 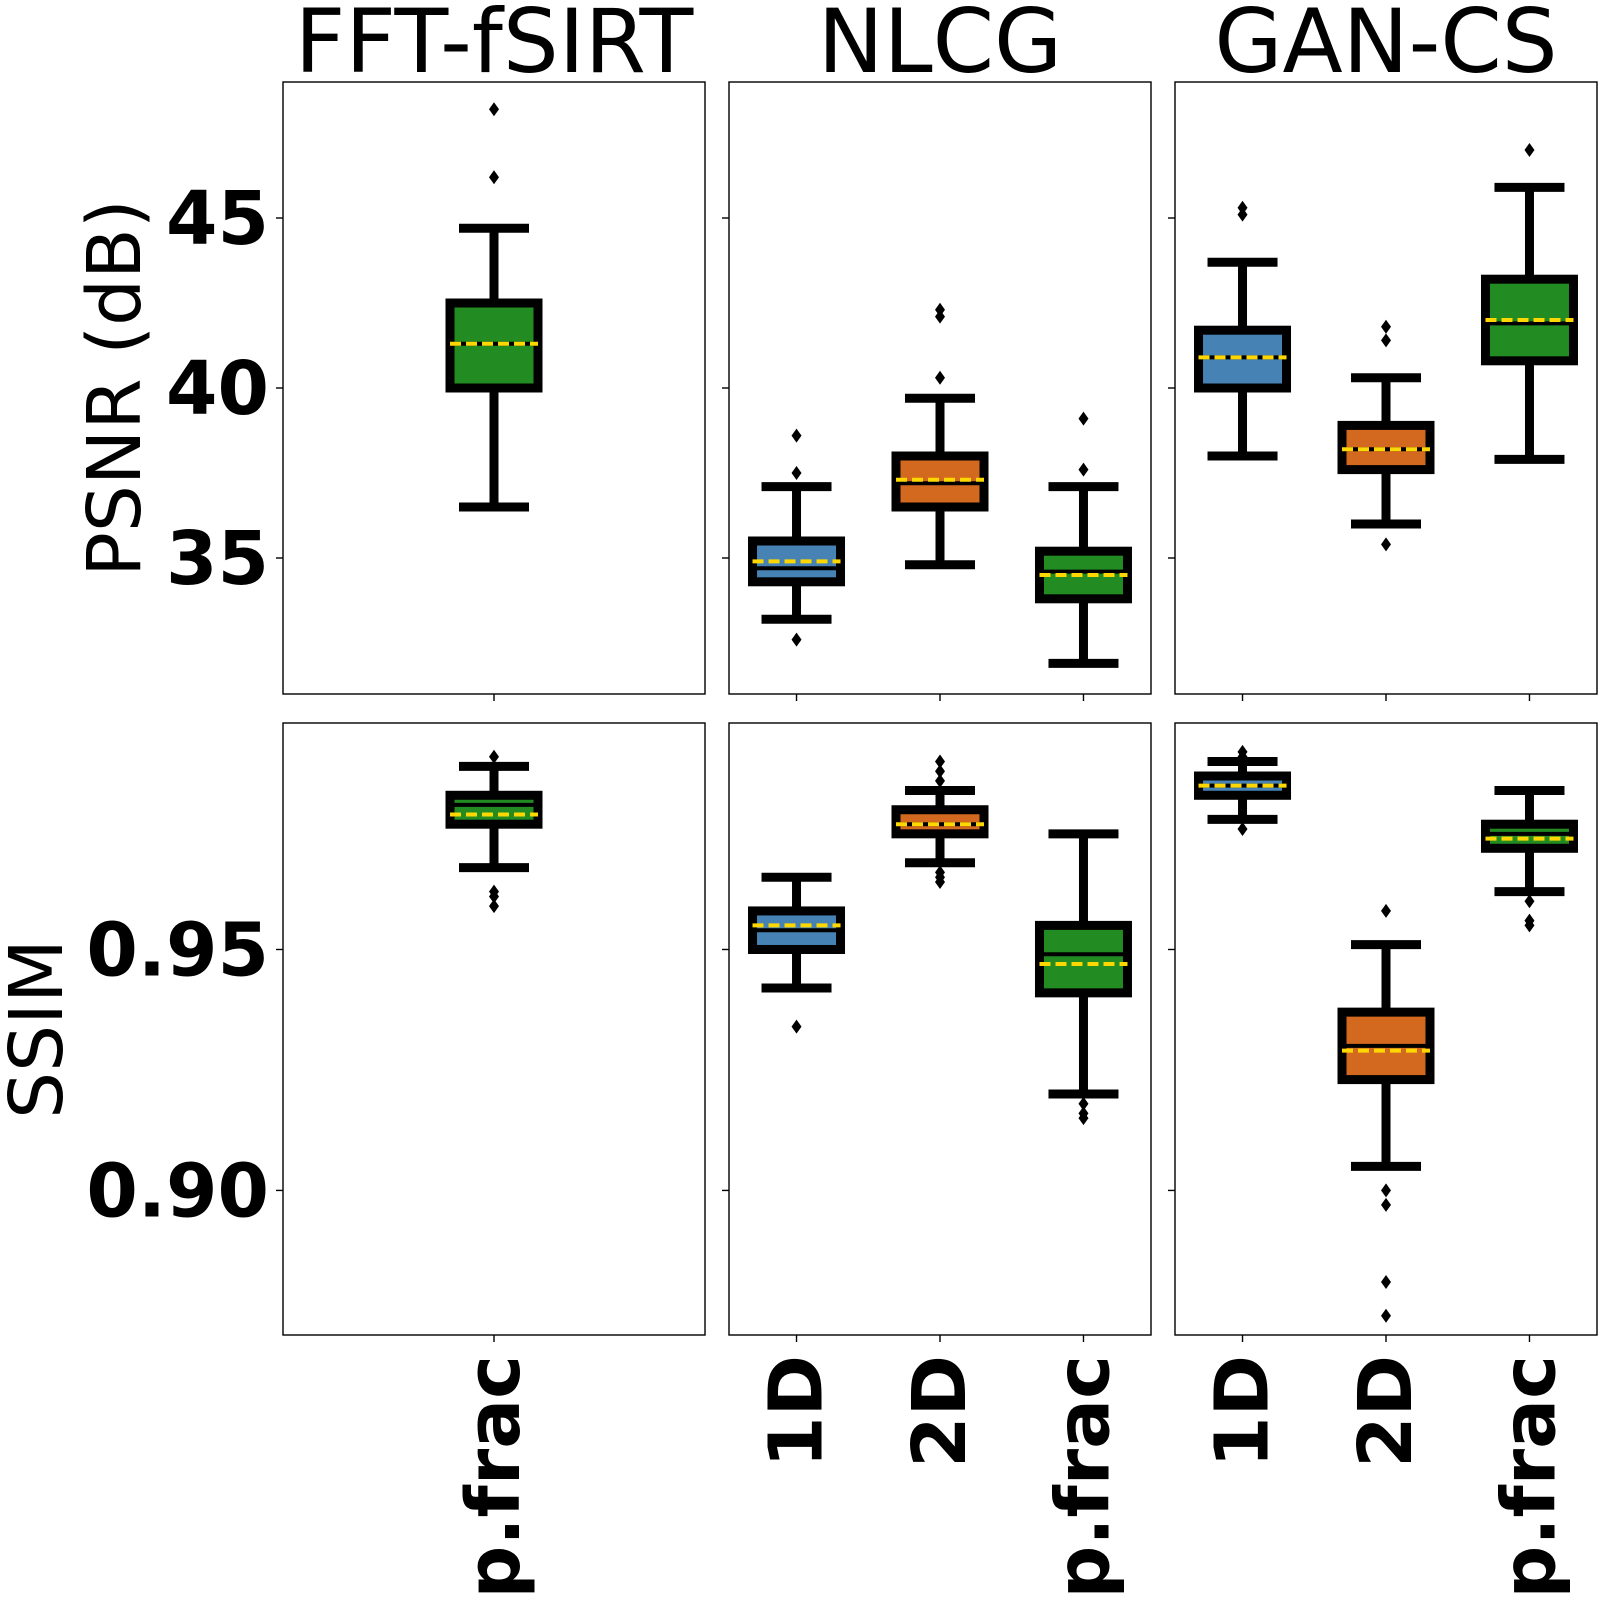 I want to click on y-tick-label: 0.95, so click(x=177, y=950).